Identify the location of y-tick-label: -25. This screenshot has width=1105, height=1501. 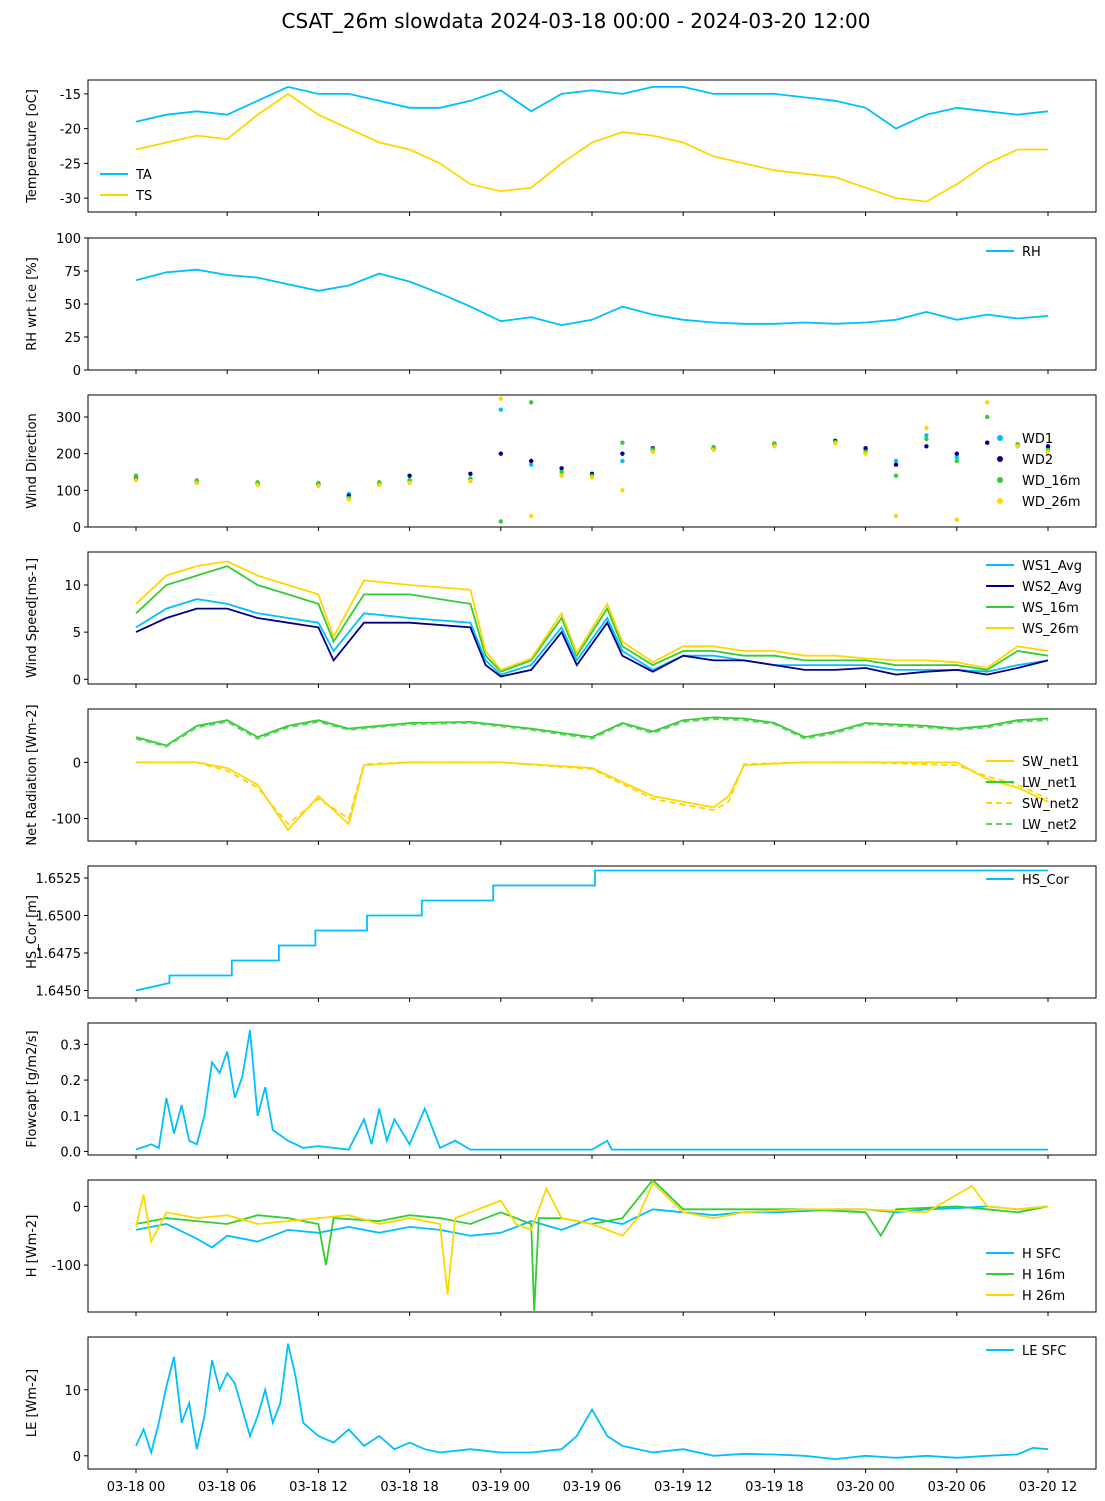
(70, 164).